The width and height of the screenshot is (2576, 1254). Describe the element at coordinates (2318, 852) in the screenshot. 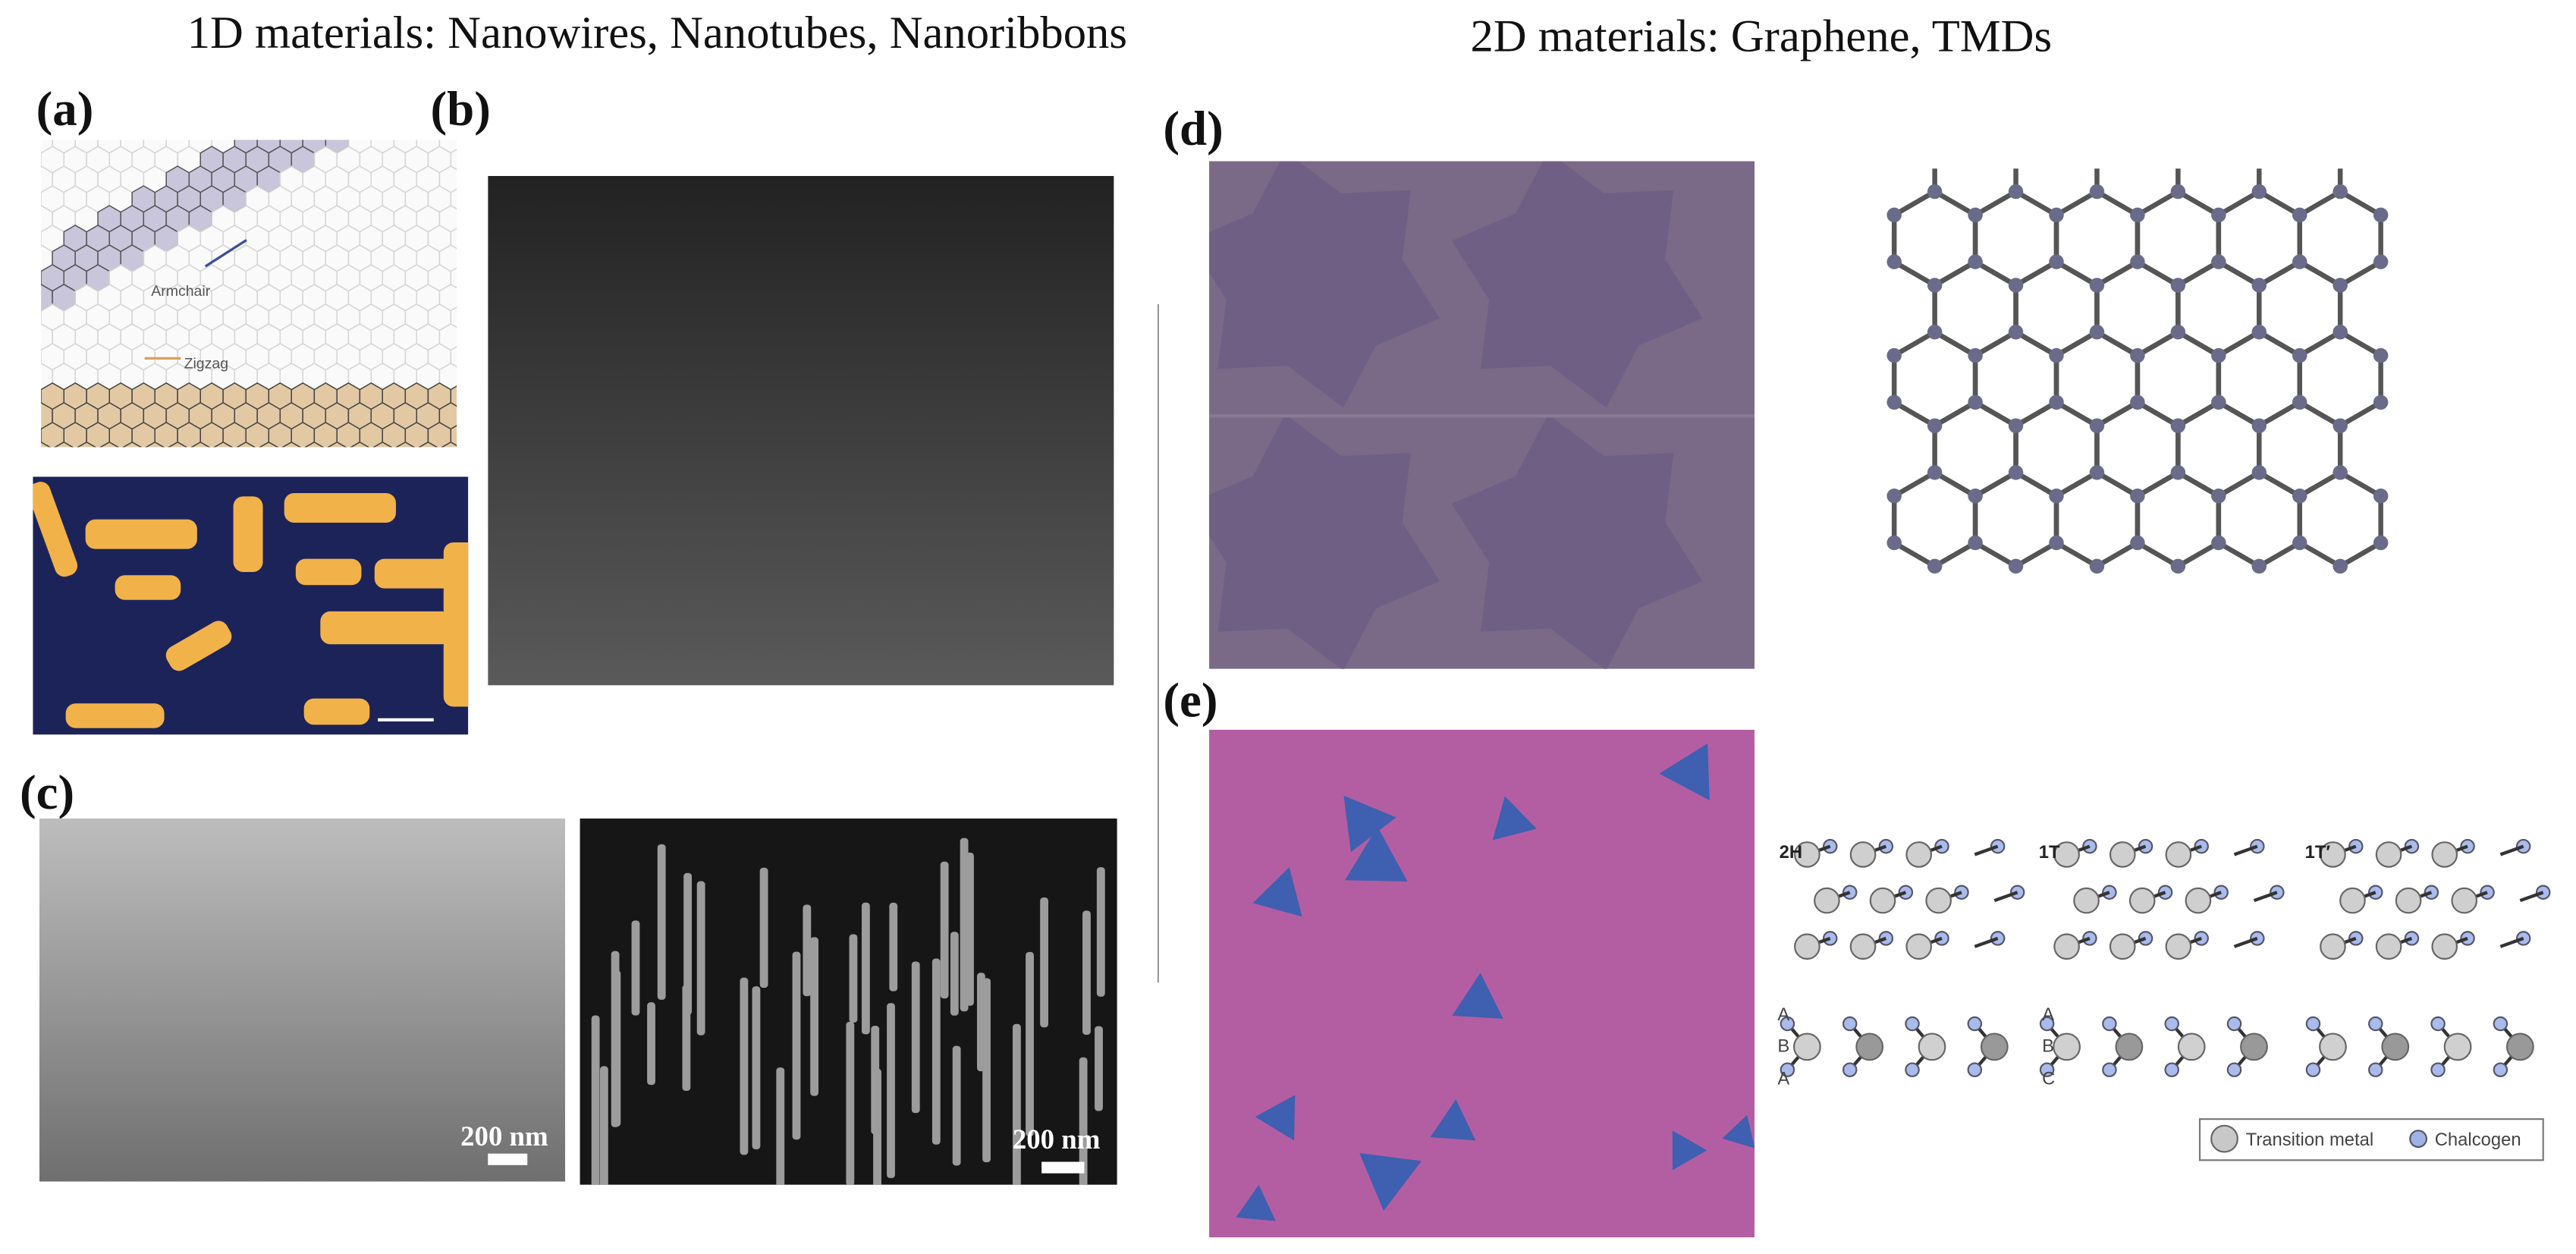

I see `phase-label: 1T′` at that location.